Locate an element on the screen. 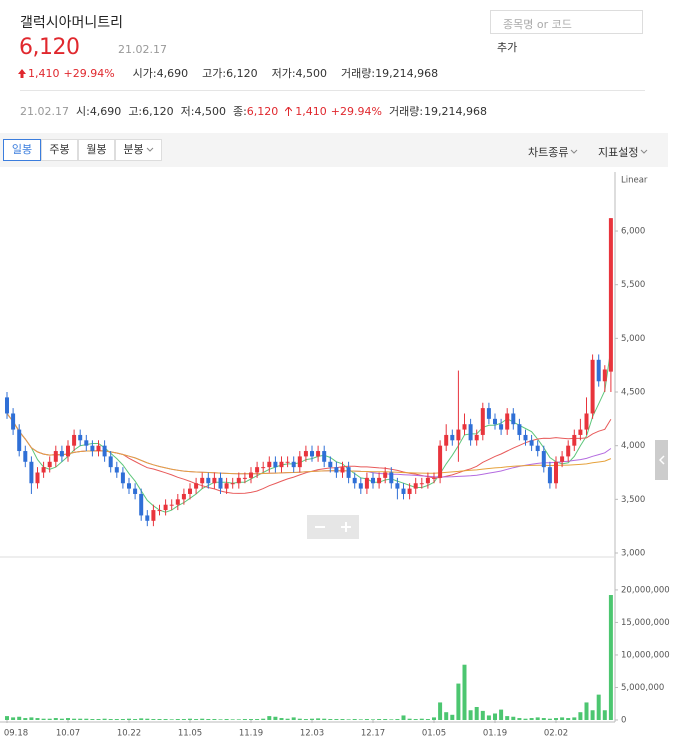 This screenshot has width=691, height=749. info-label: 고: is located at coordinates (135, 111).